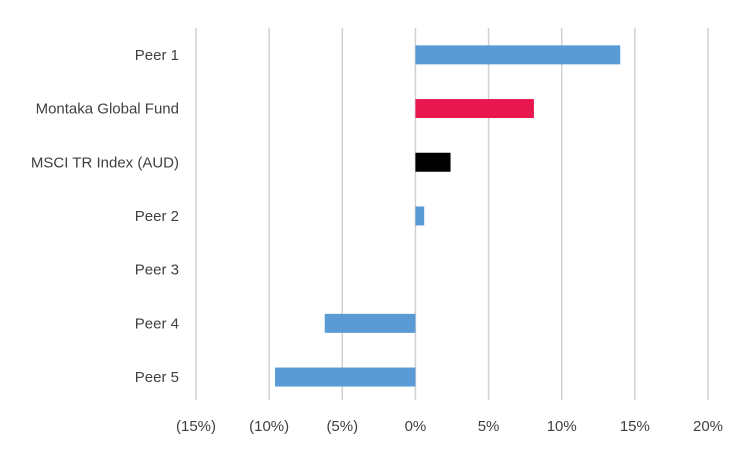  I want to click on category-label-peer-5: Peer 5, so click(157, 377).